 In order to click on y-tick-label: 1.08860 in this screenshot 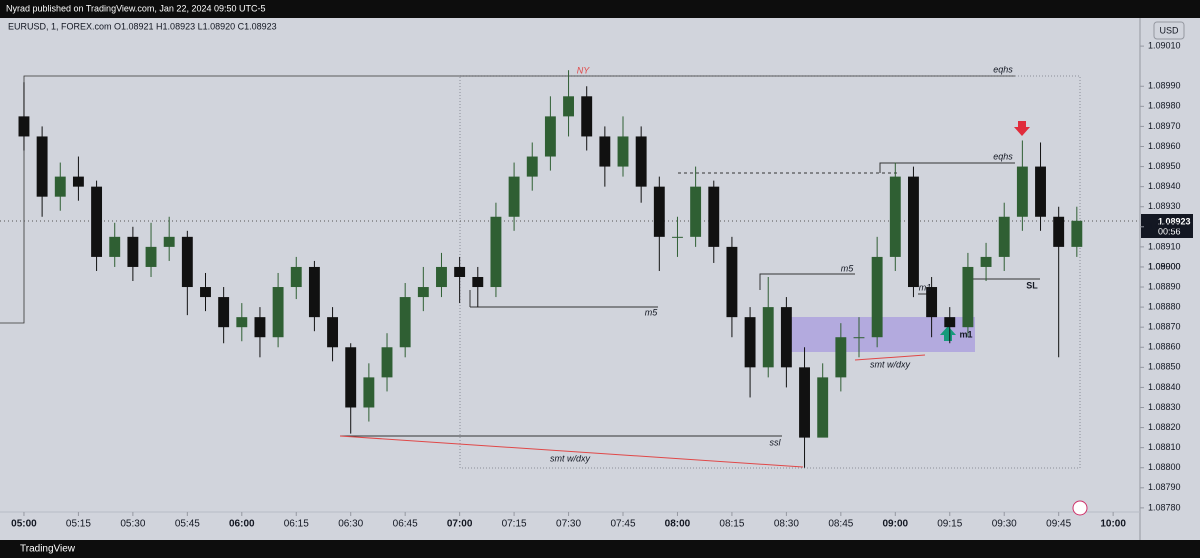, I will do `click(1164, 347)`.